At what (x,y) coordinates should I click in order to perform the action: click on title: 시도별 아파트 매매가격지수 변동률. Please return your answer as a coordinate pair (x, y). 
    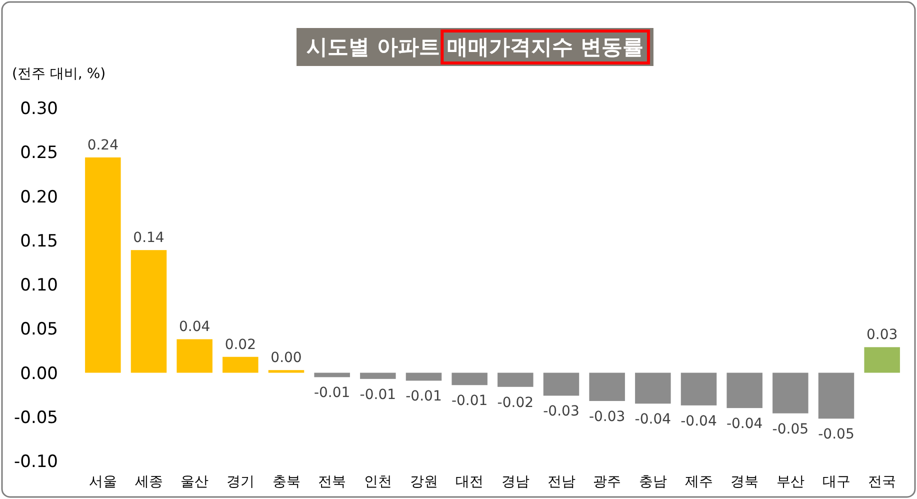
    Looking at the image, I should click on (475, 47).